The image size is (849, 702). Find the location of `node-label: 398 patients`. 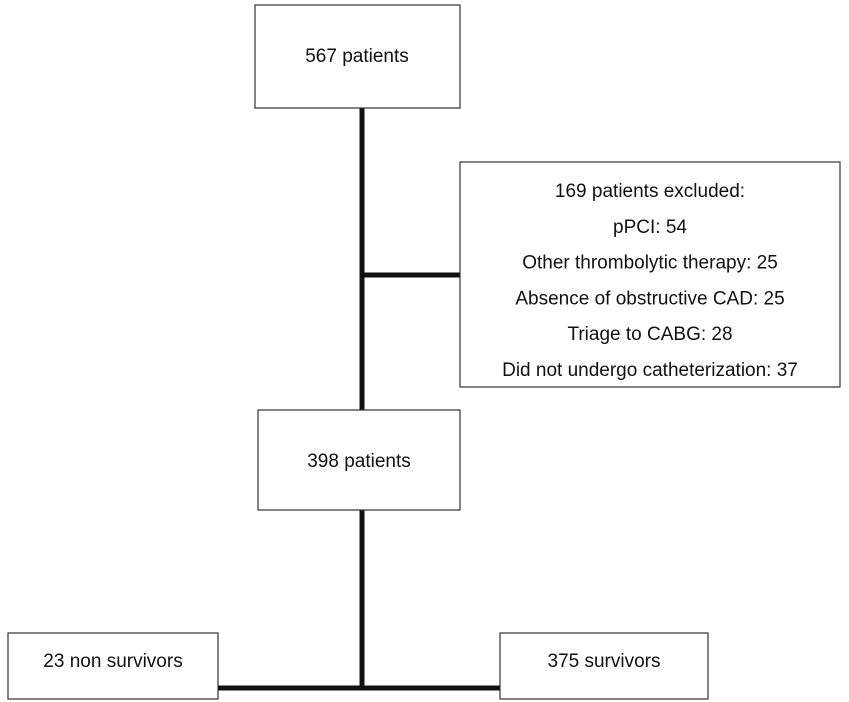

node-label: 398 patients is located at coordinates (359, 461).